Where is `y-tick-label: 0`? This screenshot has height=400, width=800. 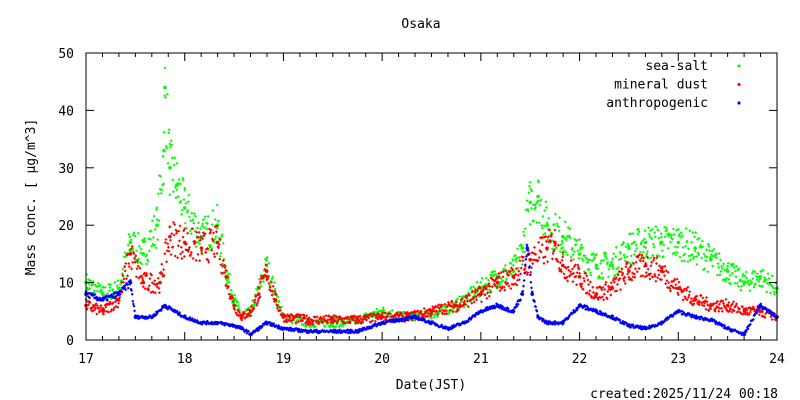 y-tick-label: 0 is located at coordinates (70, 341).